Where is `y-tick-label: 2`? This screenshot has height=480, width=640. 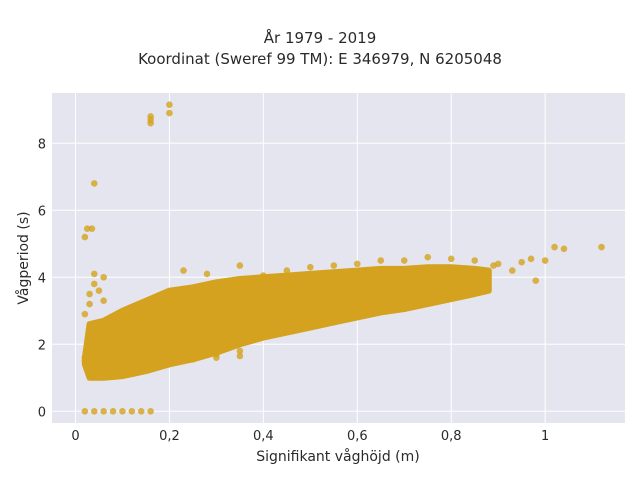 y-tick-label: 2 is located at coordinates (42, 345).